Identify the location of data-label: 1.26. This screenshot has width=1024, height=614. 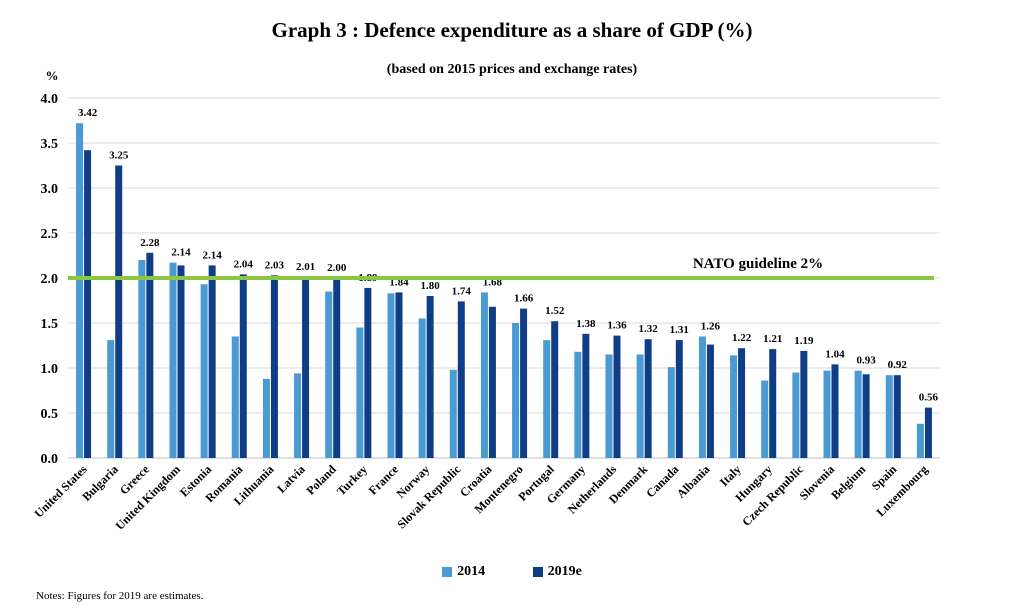
(711, 327).